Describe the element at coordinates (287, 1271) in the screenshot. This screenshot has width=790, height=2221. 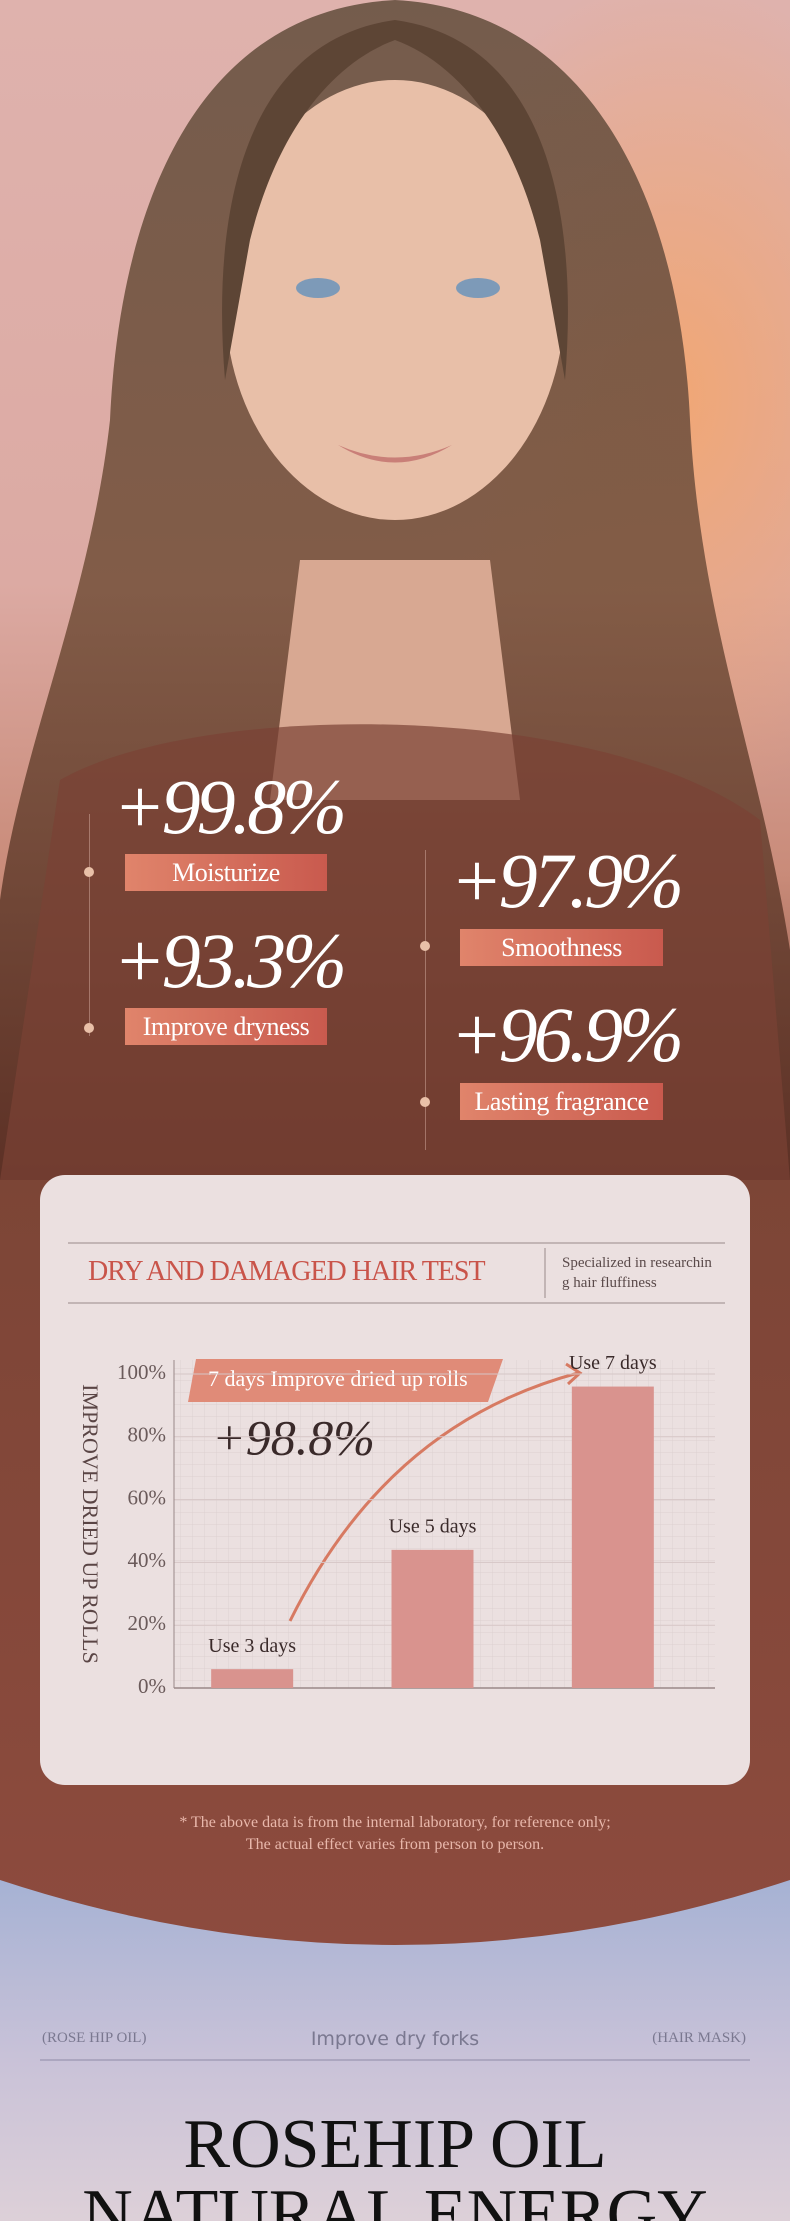
I see `chart-title: DRY AND DAMAGED HAIR TEST` at that location.